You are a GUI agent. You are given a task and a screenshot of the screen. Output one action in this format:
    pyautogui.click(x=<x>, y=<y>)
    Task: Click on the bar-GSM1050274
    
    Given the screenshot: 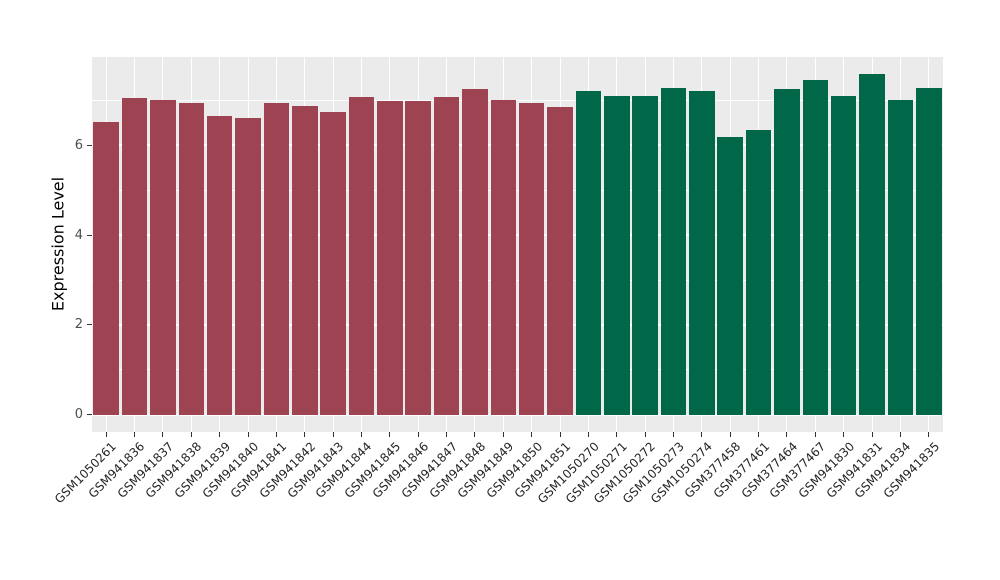 What is the action you would take?
    pyautogui.click(x=702, y=253)
    